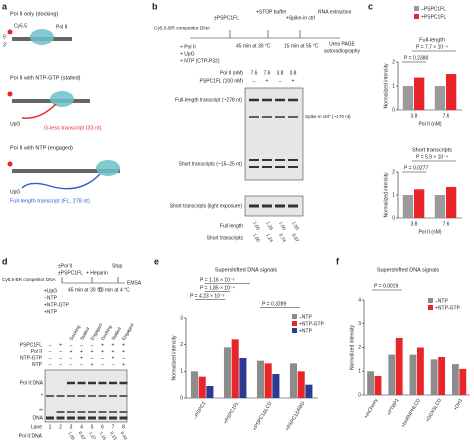 The width and height of the screenshot is (474, 448). What do you see at coordinates (269, 226) in the screenshot?
I see `label: 1.29` at bounding box center [269, 226].